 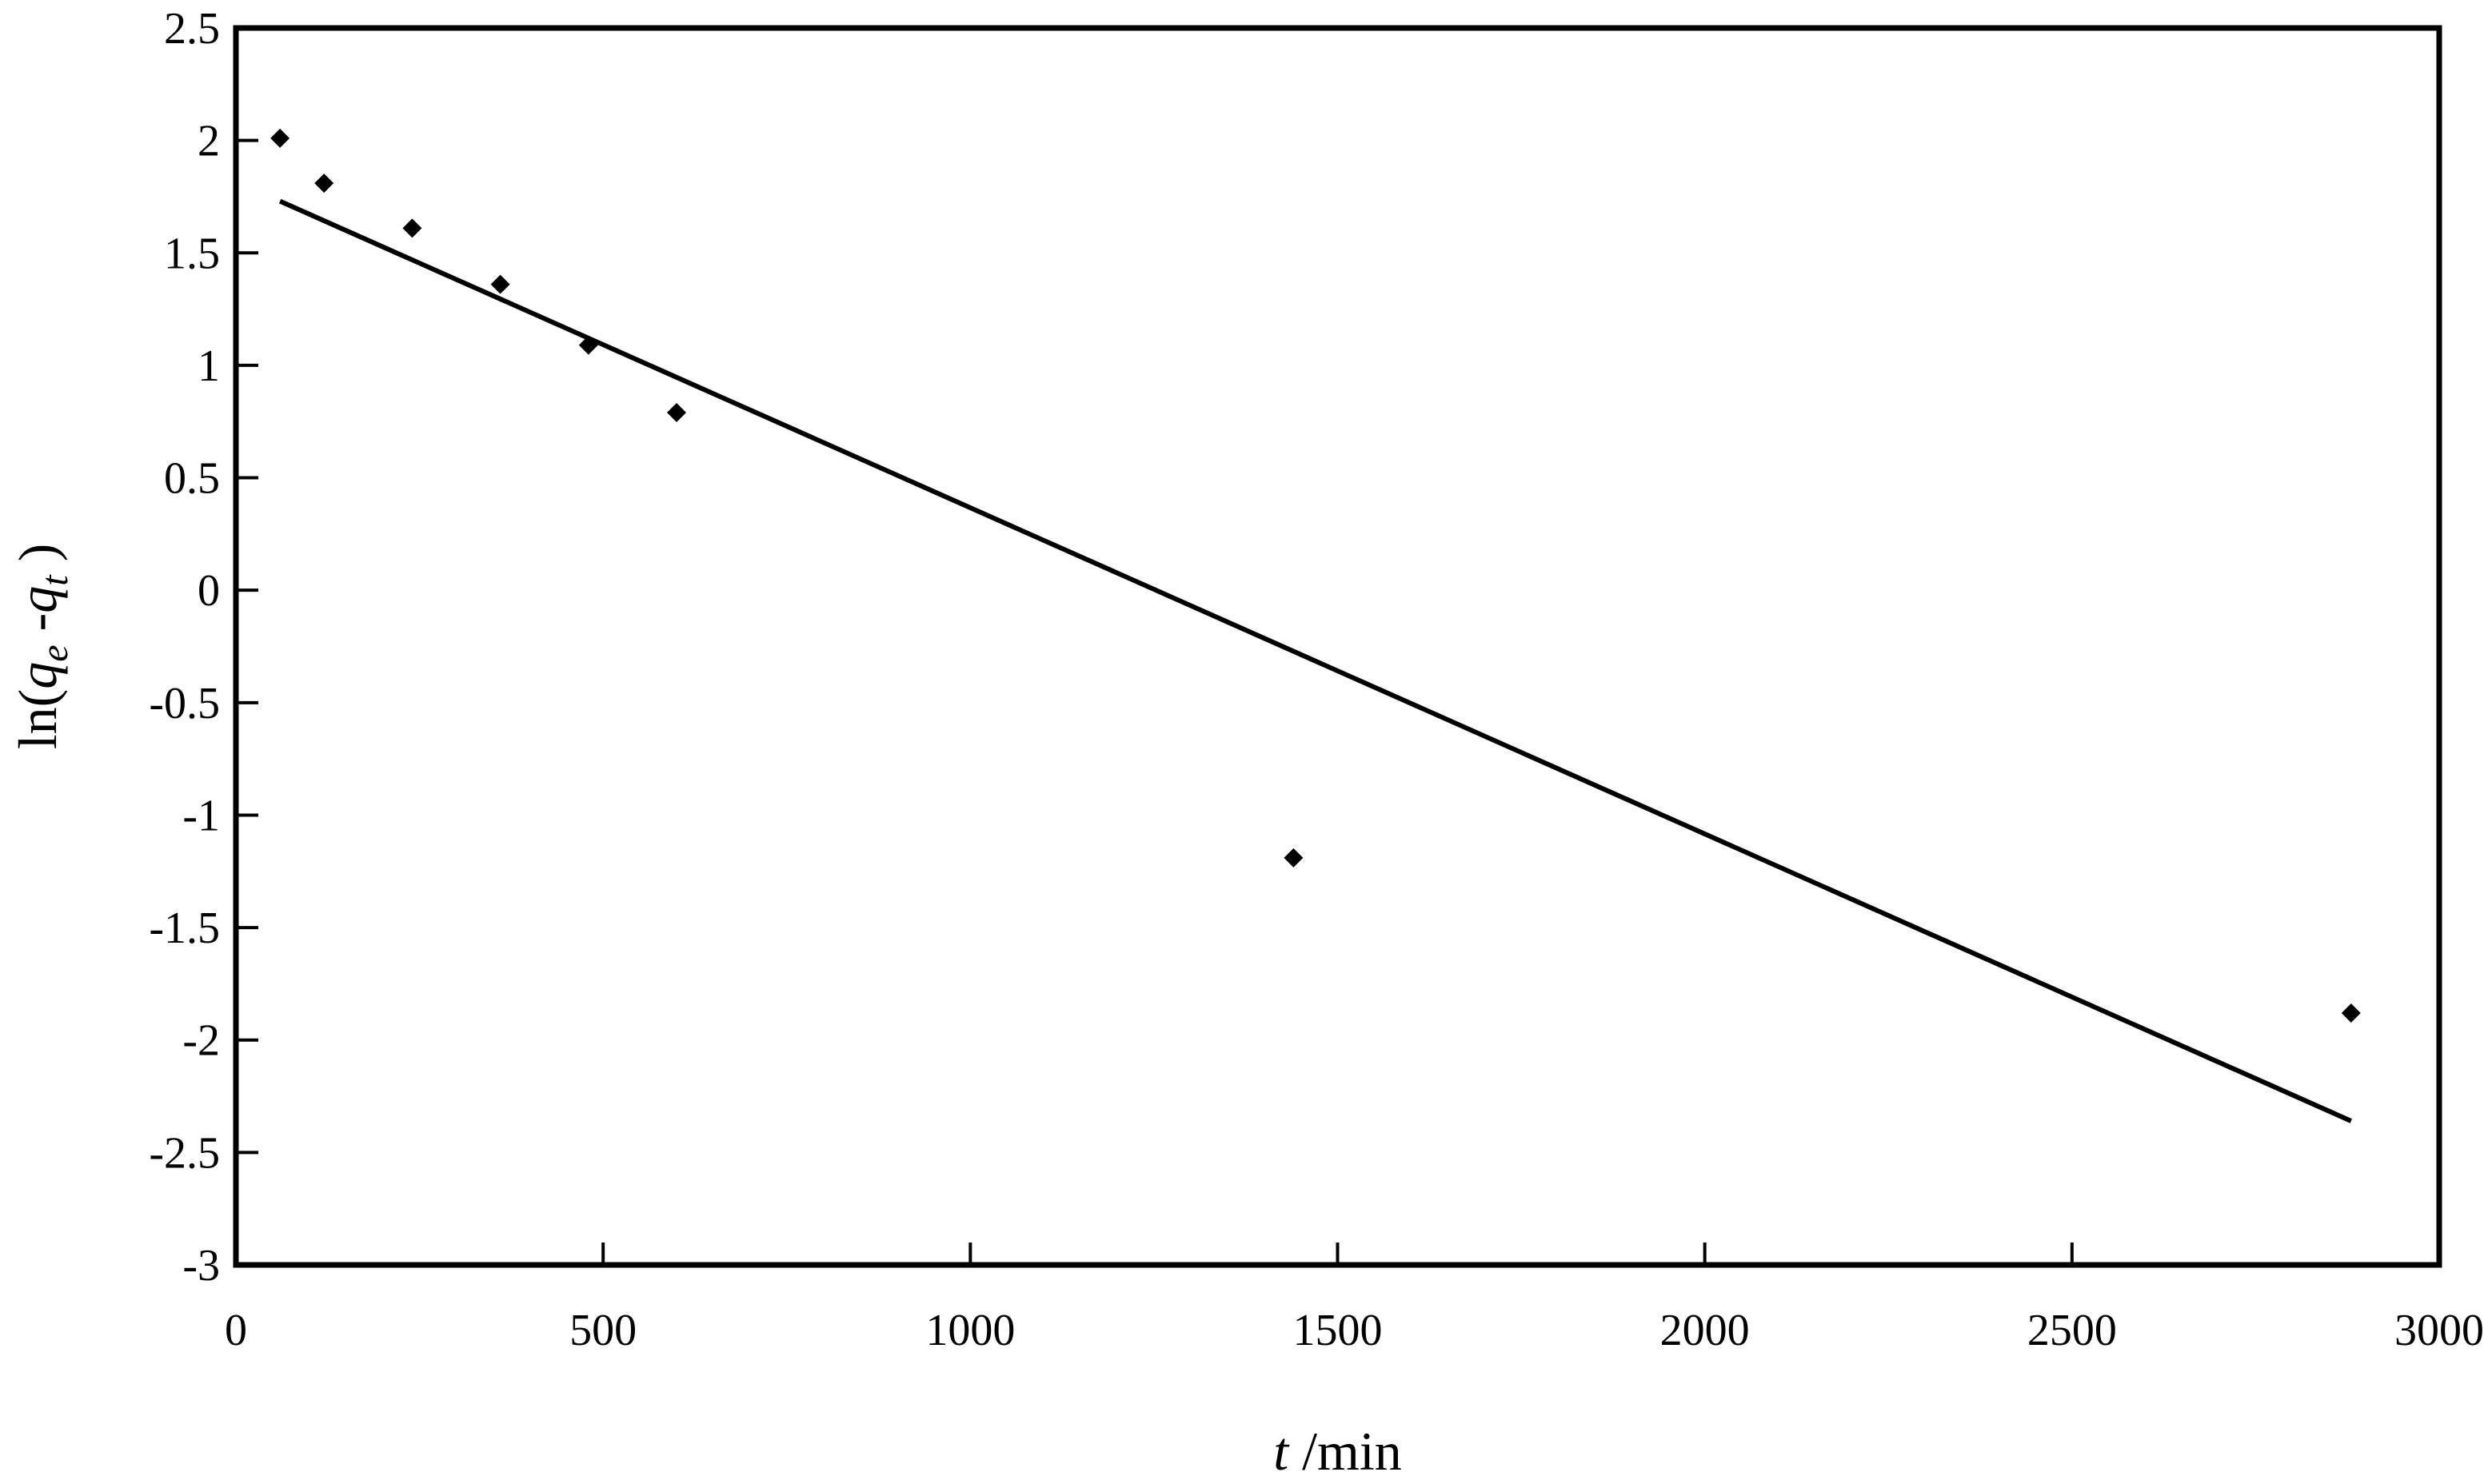 I want to click on y-axis-title: ln(qe -qt ), so click(x=41, y=647).